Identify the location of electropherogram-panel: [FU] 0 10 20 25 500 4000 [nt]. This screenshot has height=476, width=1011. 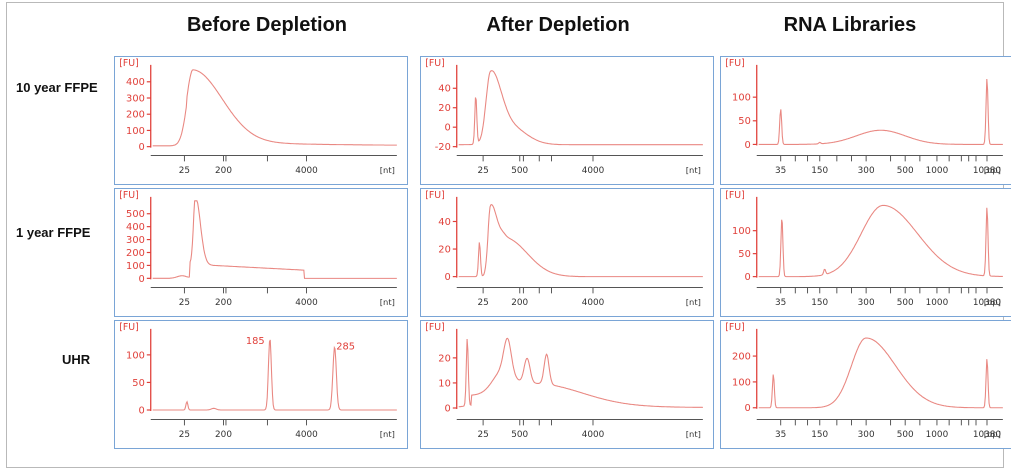
(567, 384).